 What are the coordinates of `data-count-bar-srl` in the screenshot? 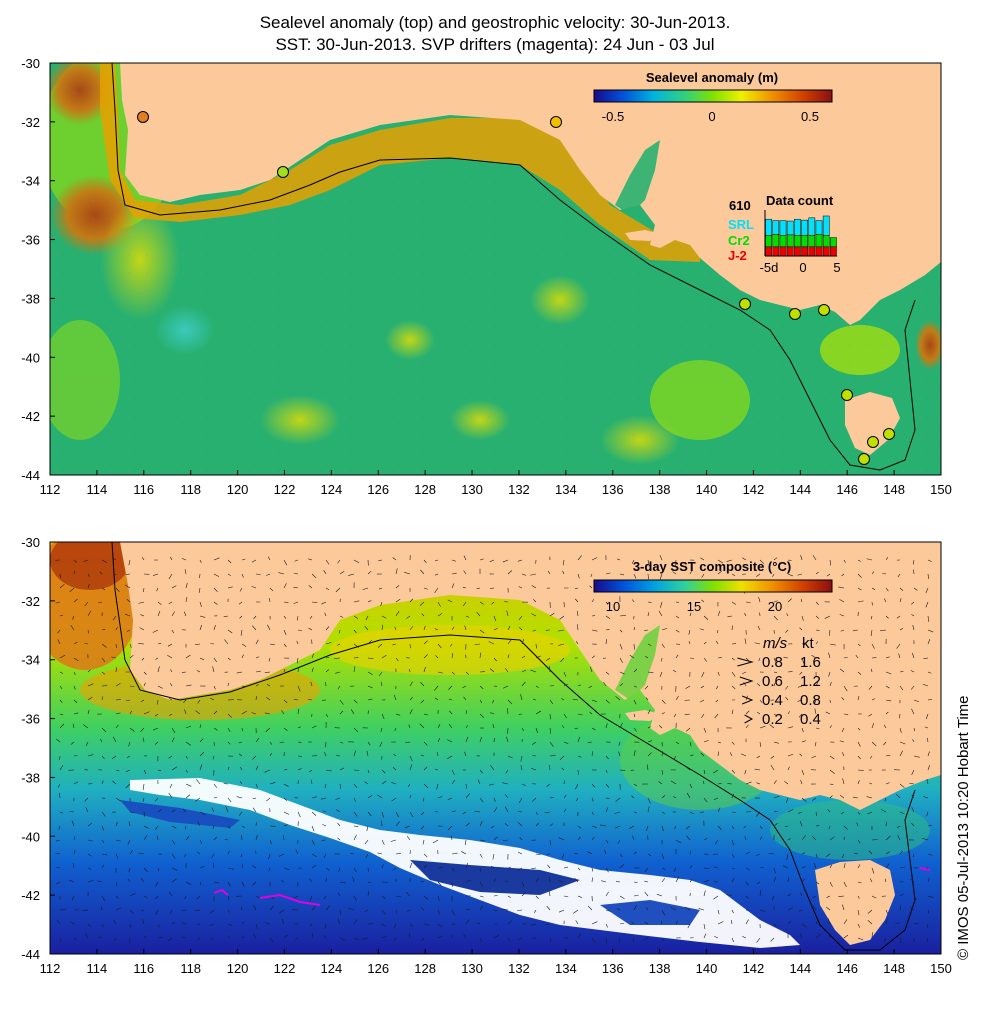 It's located at (812, 226).